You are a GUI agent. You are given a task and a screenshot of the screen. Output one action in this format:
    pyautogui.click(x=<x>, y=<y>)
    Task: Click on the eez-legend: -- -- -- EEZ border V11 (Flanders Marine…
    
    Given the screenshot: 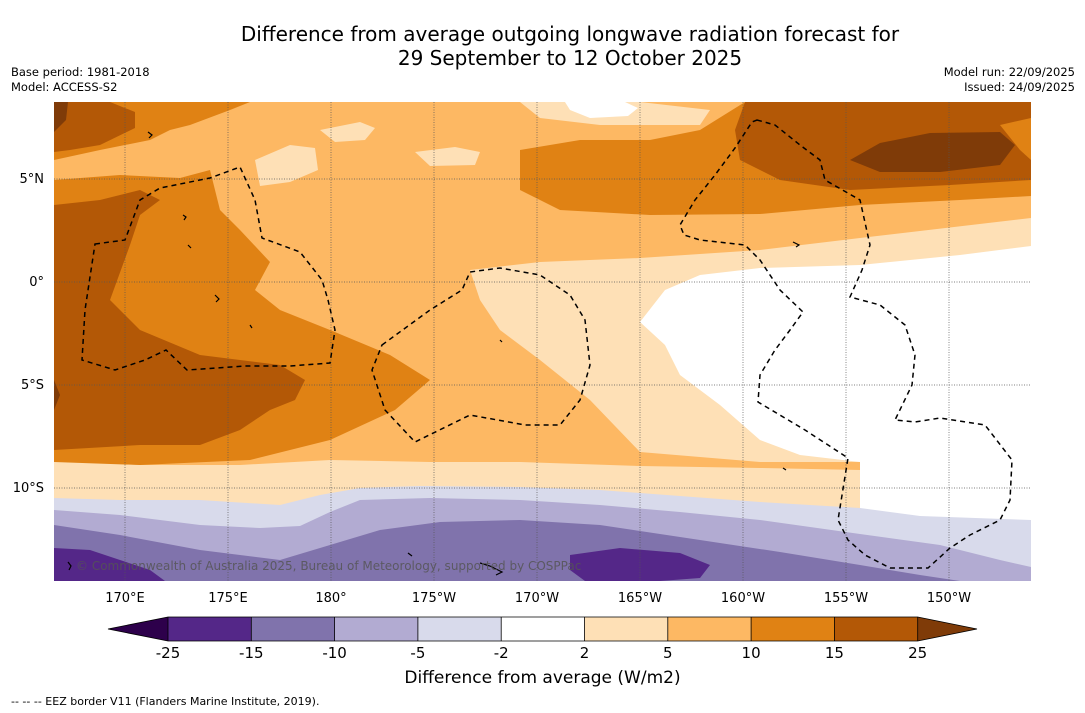 What is the action you would take?
    pyautogui.click(x=165, y=701)
    